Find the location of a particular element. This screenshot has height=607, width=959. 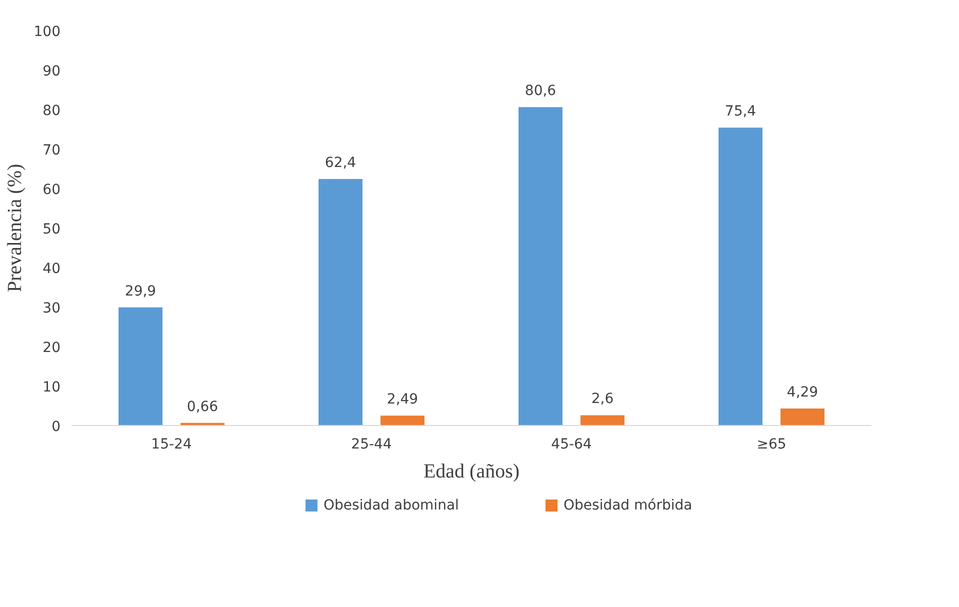

y-tick-label: 0 is located at coordinates (56, 427).